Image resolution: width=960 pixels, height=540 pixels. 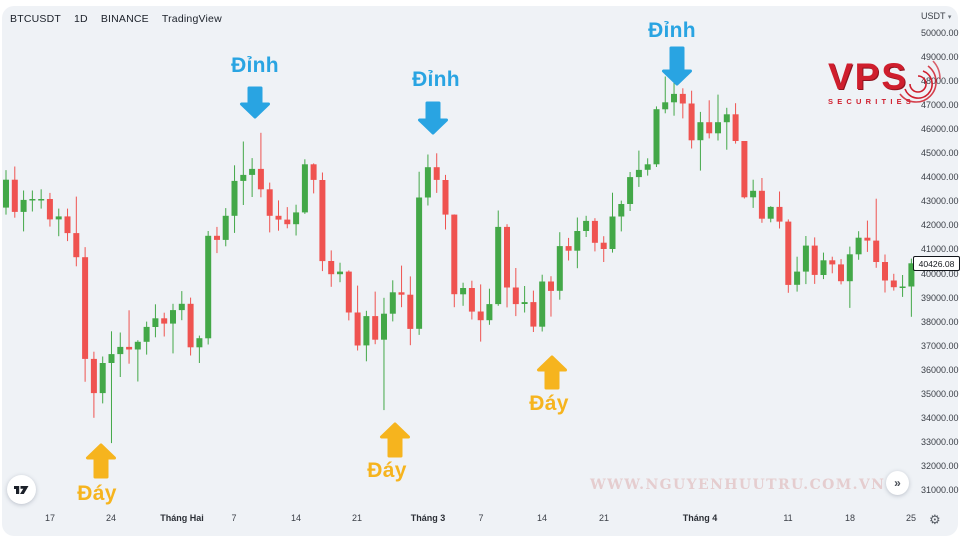 I want to click on axis-settings-gear-icon: ⚙, so click(x=935, y=519).